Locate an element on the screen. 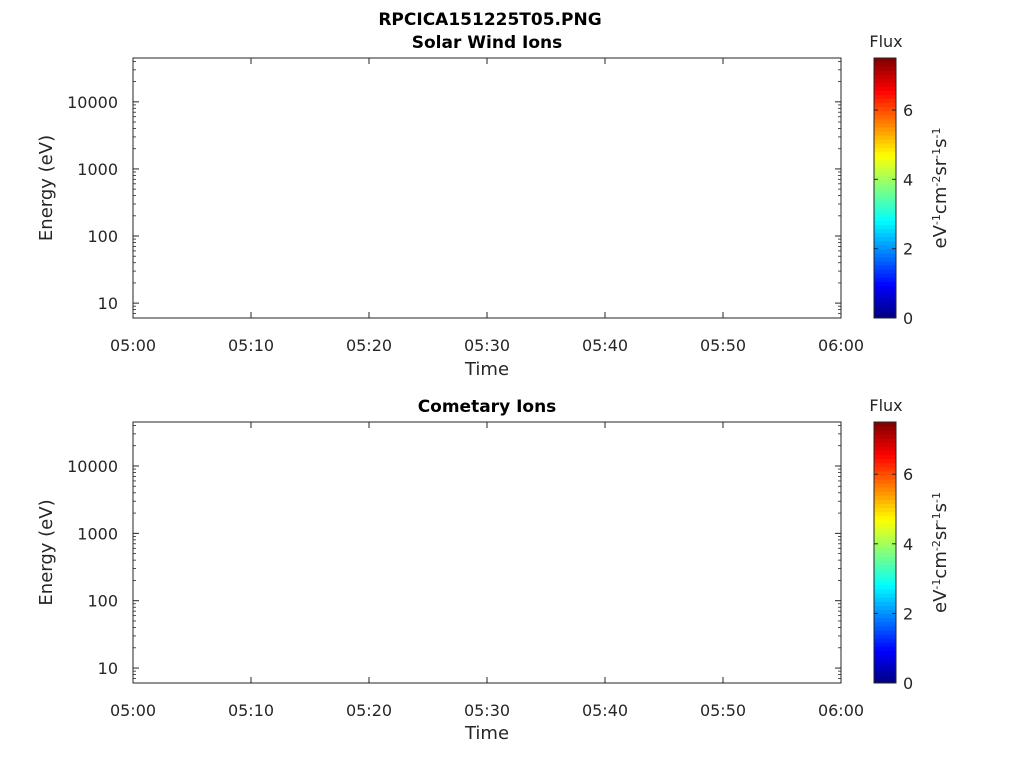 This screenshot has height=772, width=1024. x-tick-label: 06:00 is located at coordinates (841, 345).